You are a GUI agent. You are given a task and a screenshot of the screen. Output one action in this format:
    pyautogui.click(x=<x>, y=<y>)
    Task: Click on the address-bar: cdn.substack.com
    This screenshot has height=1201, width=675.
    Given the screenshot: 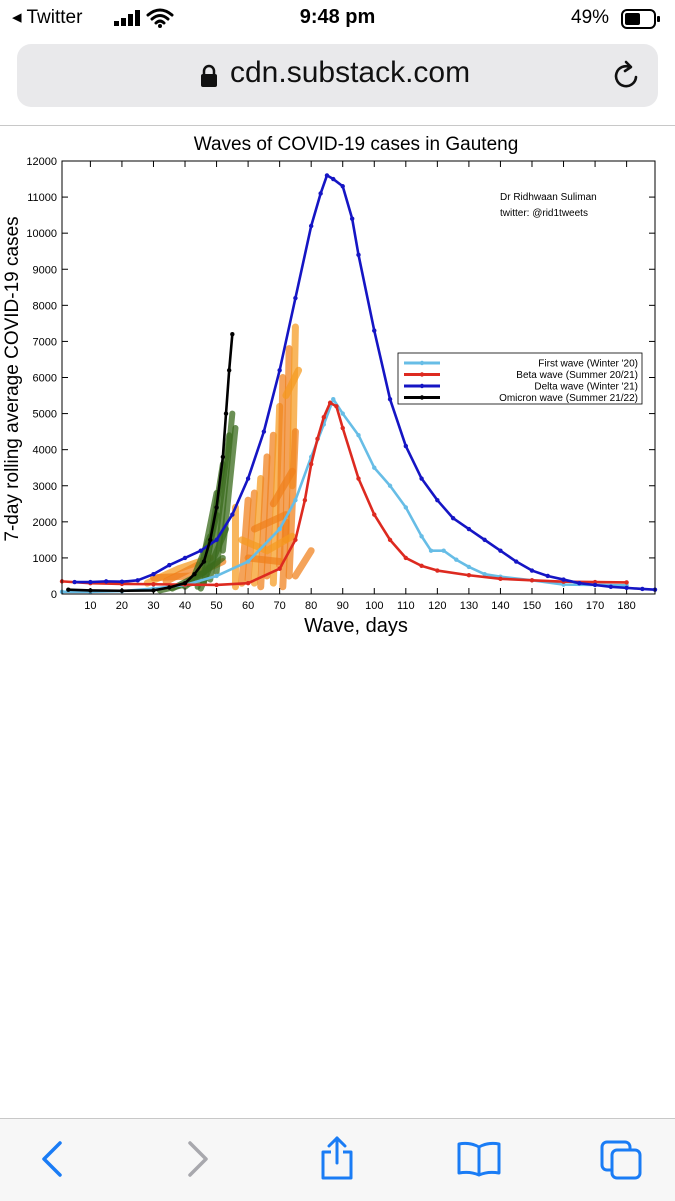 What is the action you would take?
    pyautogui.click(x=337, y=75)
    